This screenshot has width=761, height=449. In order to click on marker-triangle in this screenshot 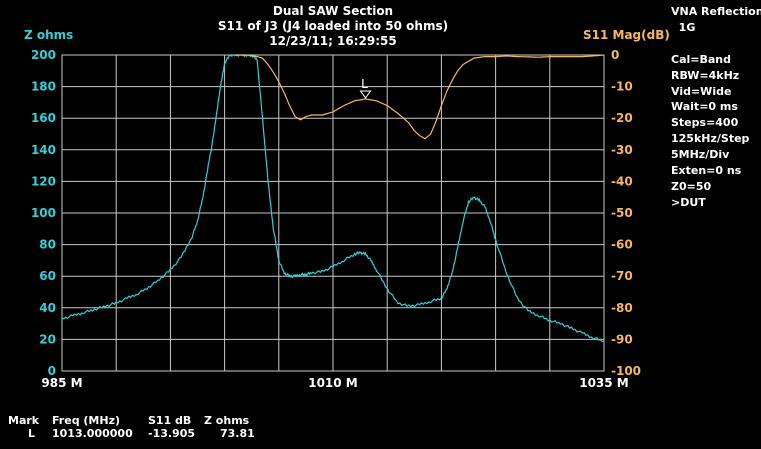, I will do `click(365, 94)`.